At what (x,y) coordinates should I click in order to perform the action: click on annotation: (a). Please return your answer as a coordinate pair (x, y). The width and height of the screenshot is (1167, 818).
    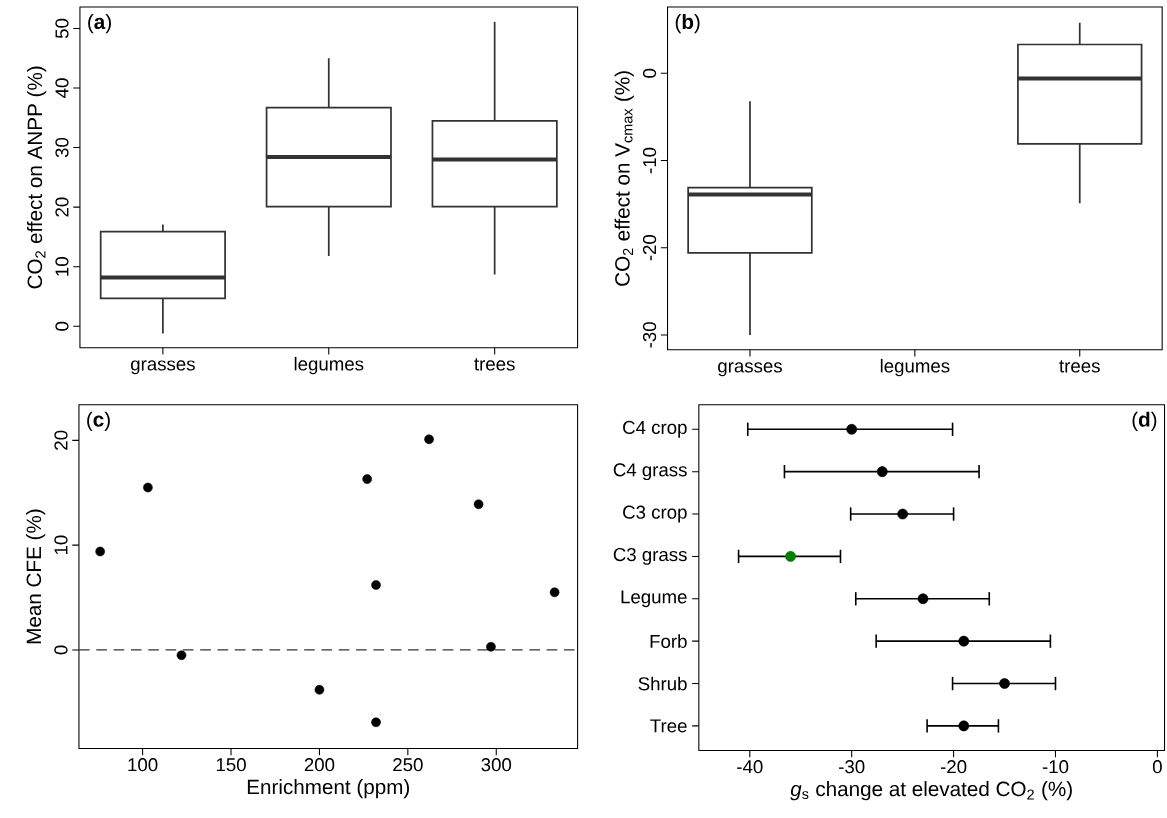
    Looking at the image, I should click on (99, 23).